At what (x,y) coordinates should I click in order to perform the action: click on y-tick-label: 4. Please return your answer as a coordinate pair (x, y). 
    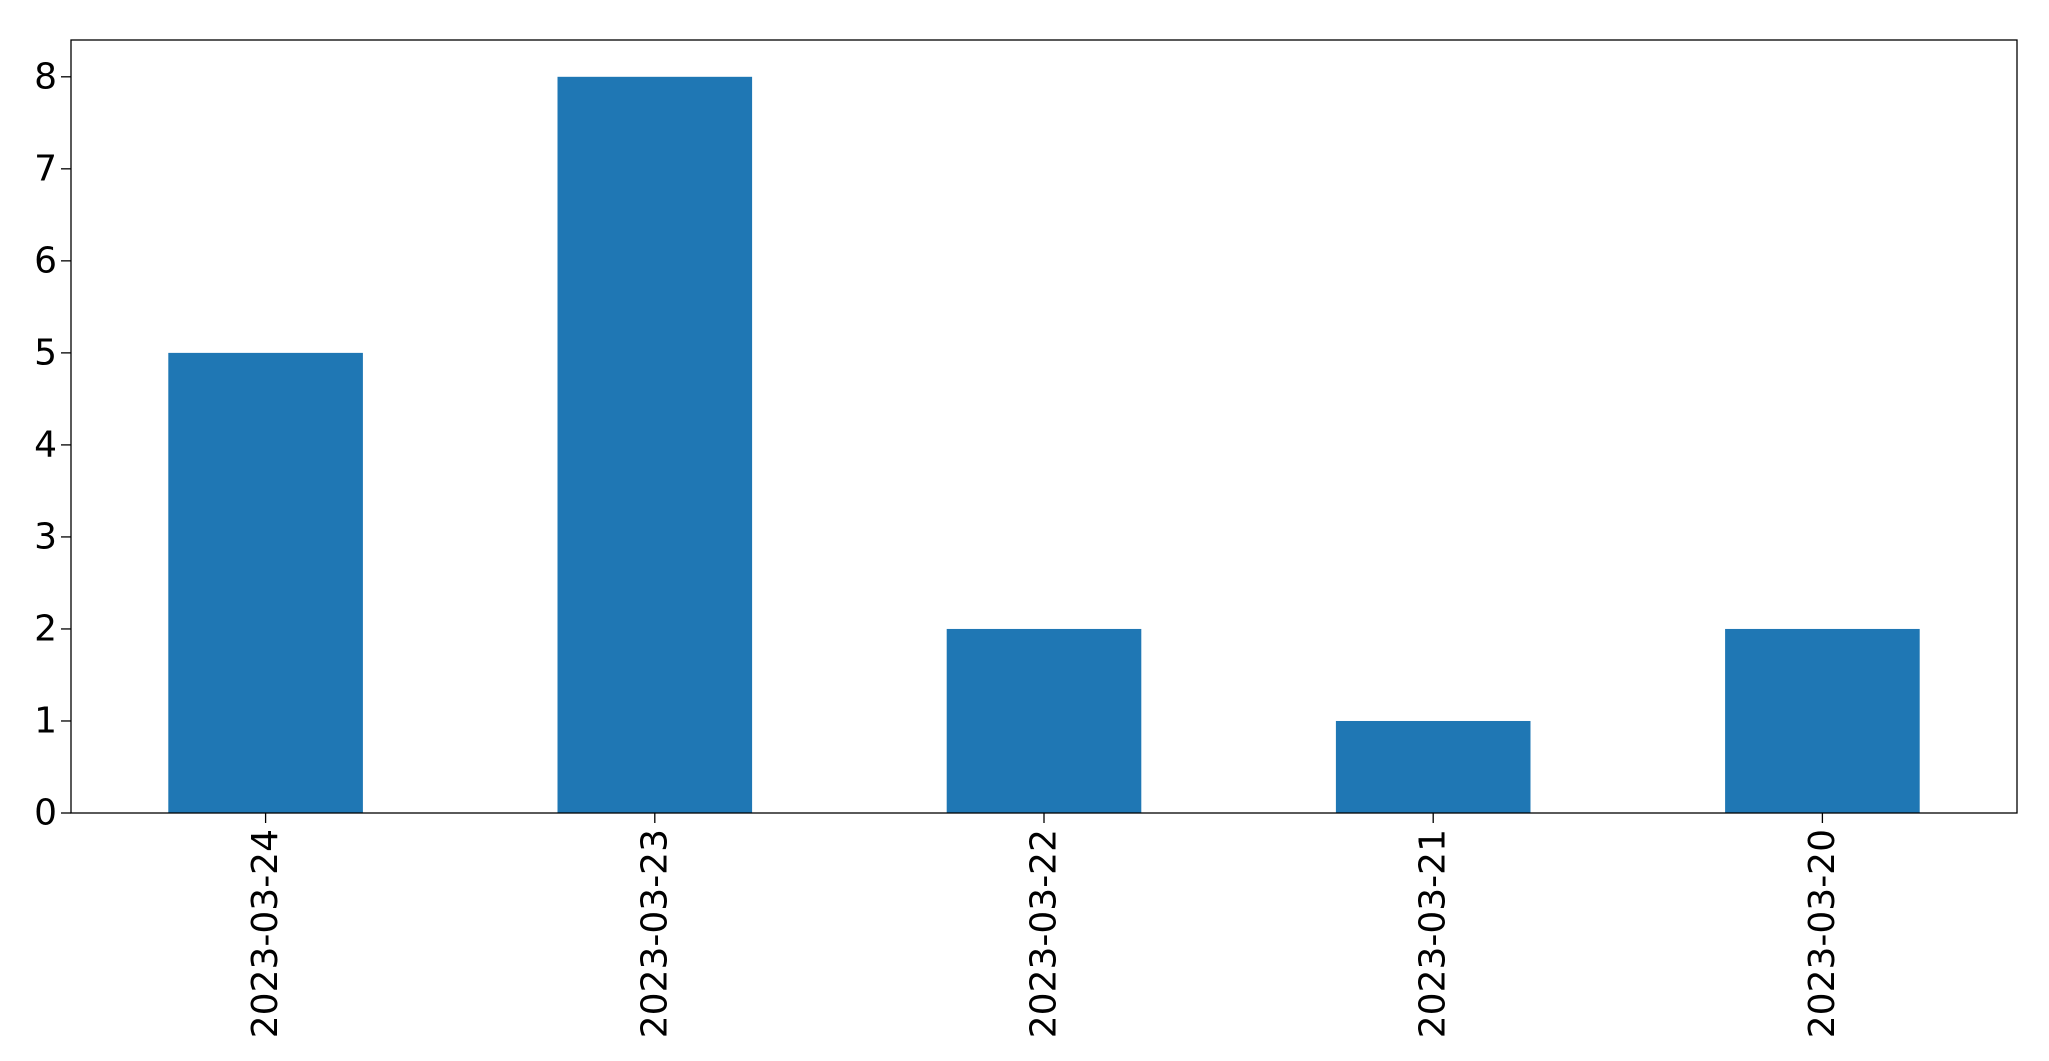
    Looking at the image, I should click on (45, 444).